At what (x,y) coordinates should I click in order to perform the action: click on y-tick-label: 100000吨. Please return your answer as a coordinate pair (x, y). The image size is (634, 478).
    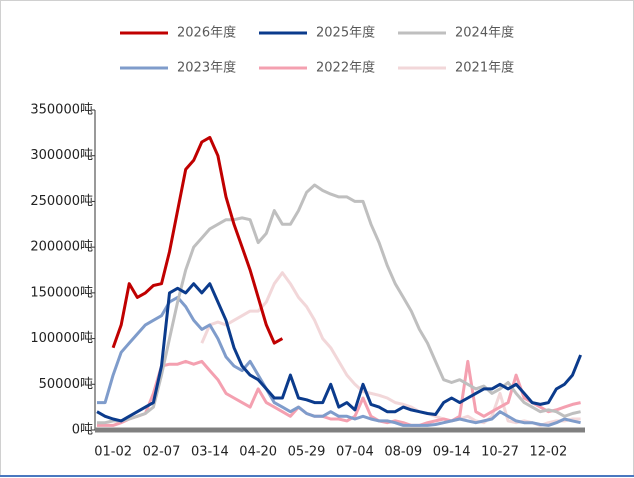
    Looking at the image, I should click on (61, 338).